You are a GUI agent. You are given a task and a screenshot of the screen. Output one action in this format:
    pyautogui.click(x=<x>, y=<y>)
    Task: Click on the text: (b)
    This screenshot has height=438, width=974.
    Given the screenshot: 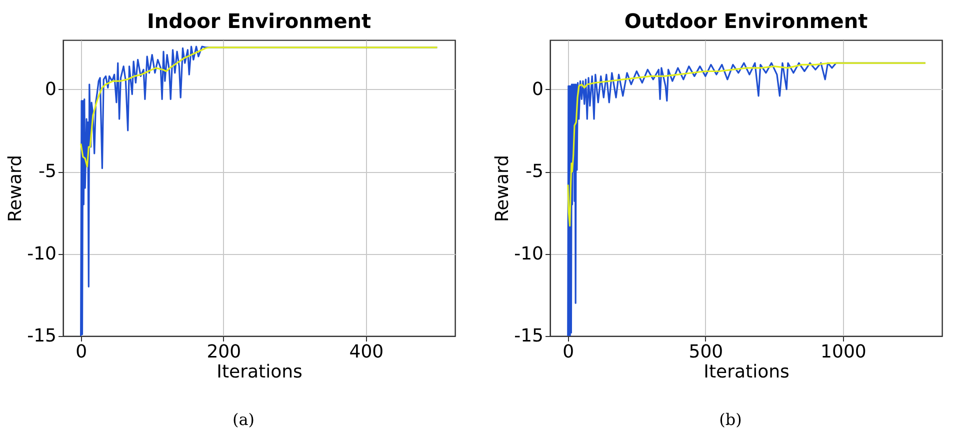 What is the action you would take?
    pyautogui.click(x=730, y=419)
    